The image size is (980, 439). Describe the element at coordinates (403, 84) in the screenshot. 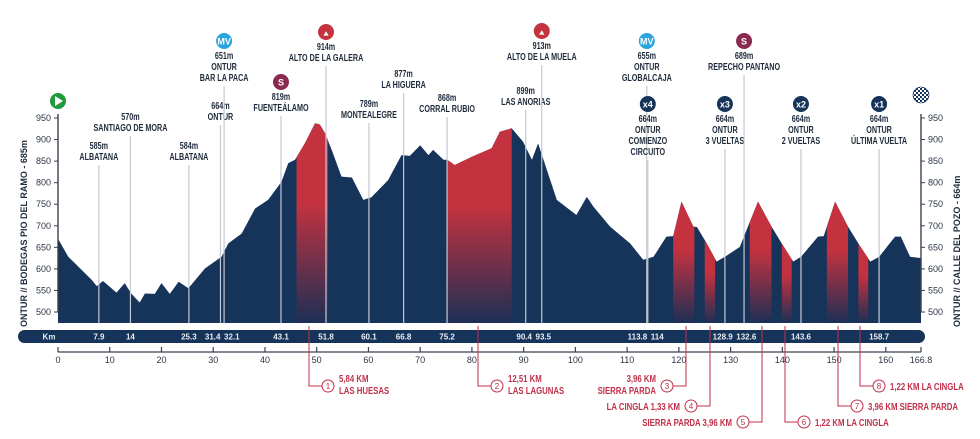

I see `marker-name: LA HIGUERA` at that location.